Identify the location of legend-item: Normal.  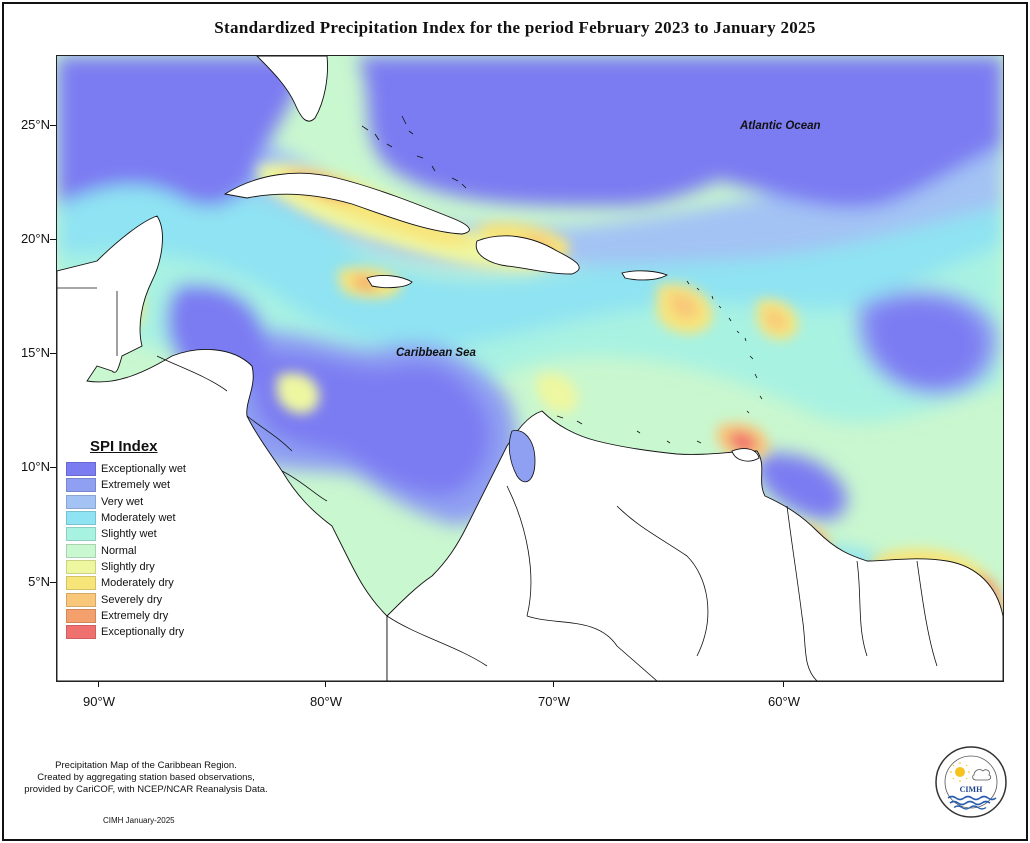
(136, 550).